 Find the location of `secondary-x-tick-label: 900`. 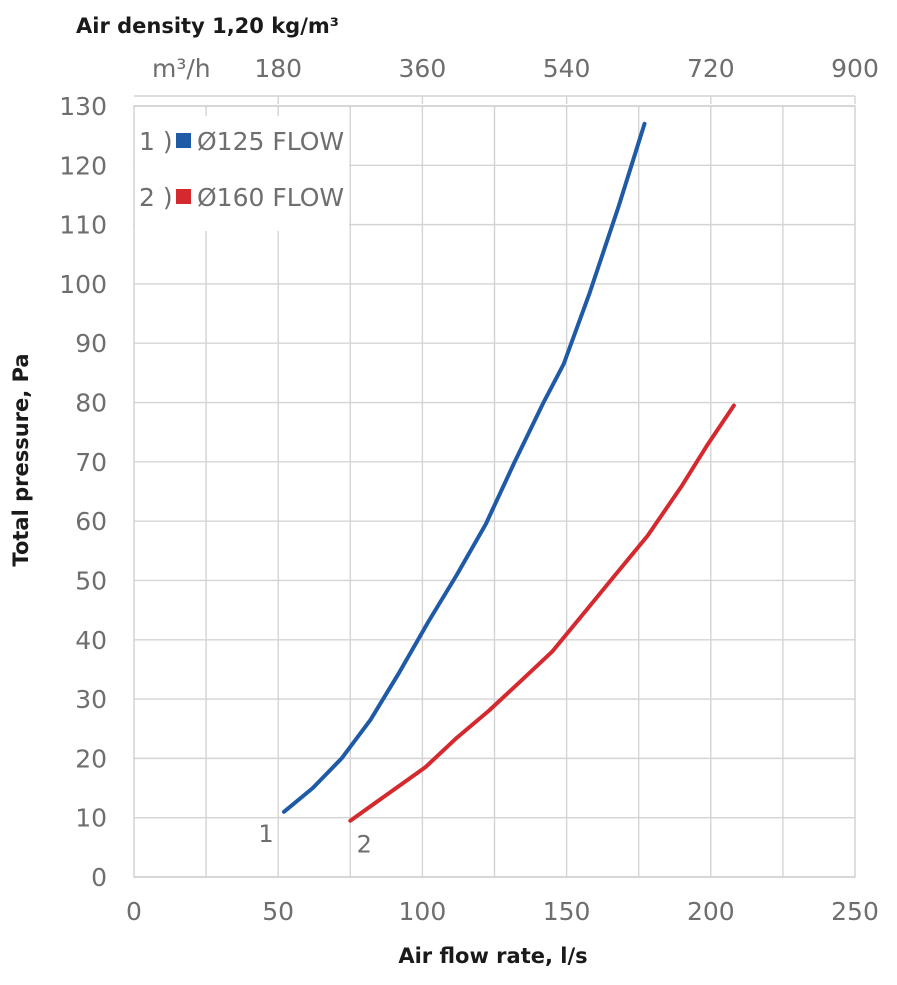

secondary-x-tick-label: 900 is located at coordinates (855, 68).